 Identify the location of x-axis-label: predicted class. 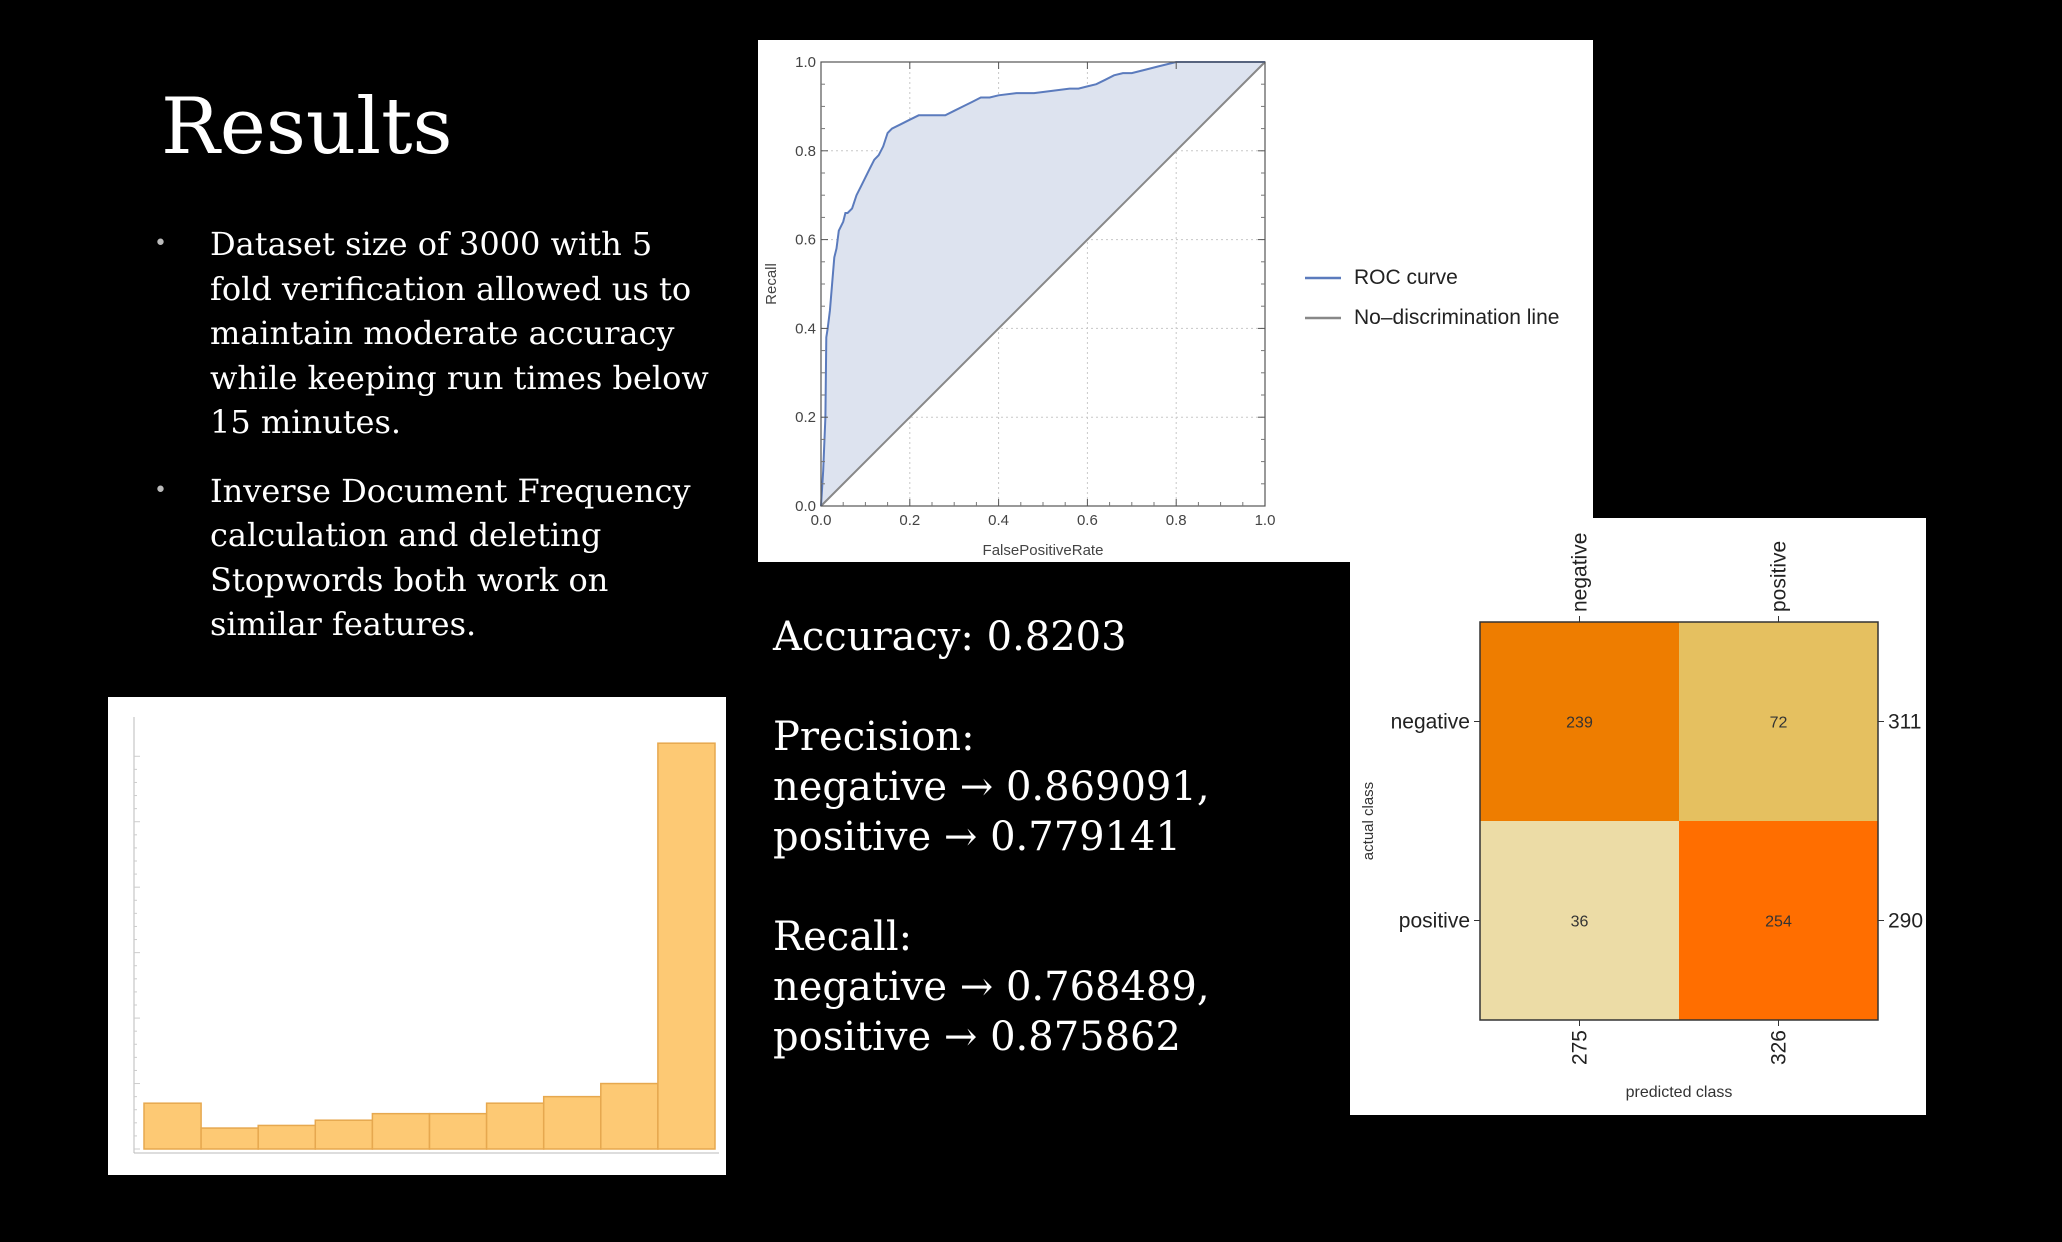
(1679, 1092).